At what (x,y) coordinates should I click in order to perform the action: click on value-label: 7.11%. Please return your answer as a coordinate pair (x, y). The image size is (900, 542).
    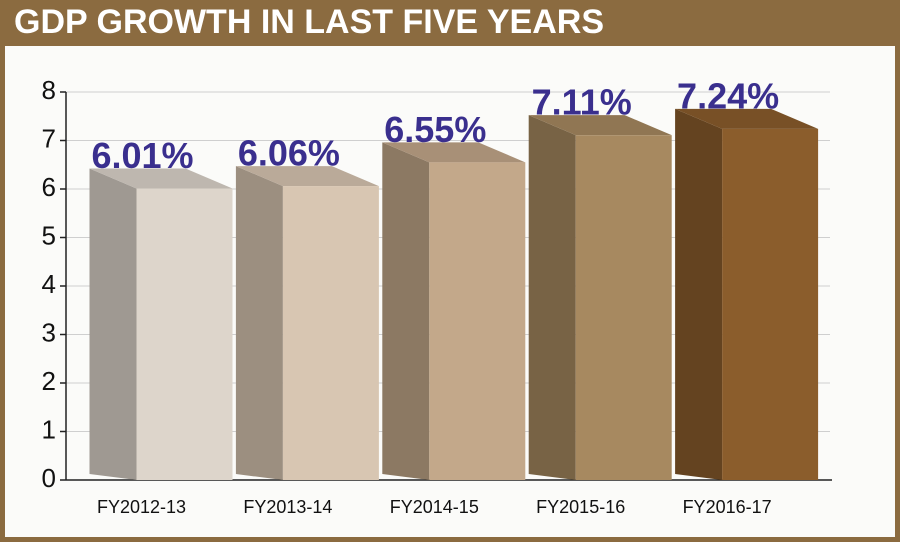
    Looking at the image, I should click on (582, 102).